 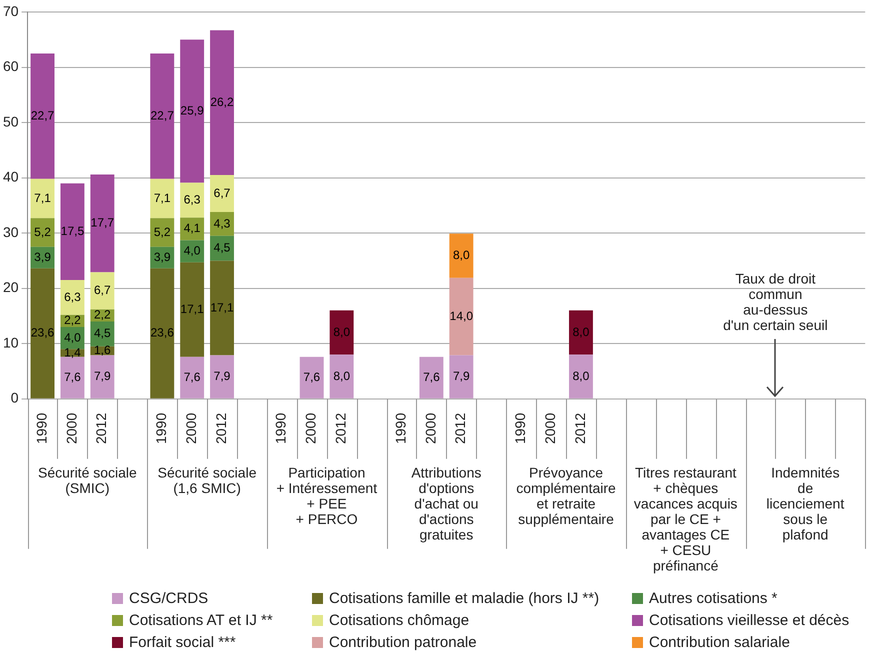 What do you see at coordinates (88, 480) in the screenshot?
I see `text: Sécurité sociale (SMIC)` at bounding box center [88, 480].